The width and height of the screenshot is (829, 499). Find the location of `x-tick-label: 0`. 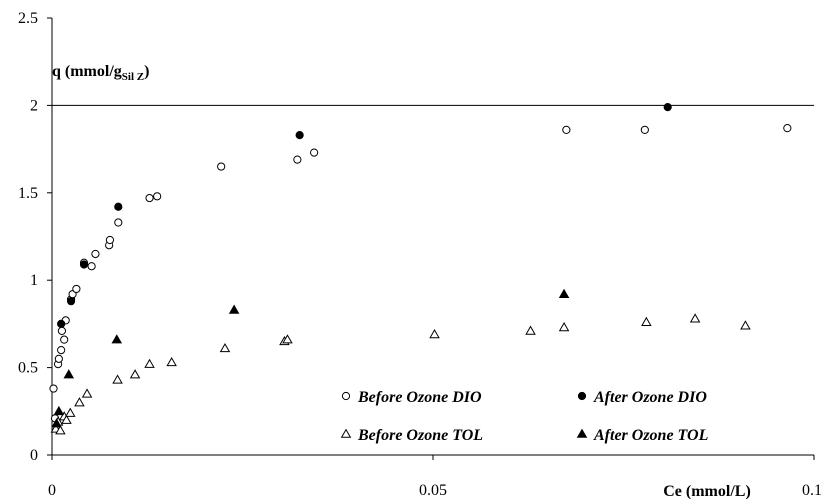

x-tick-label: 0 is located at coordinates (52, 490).